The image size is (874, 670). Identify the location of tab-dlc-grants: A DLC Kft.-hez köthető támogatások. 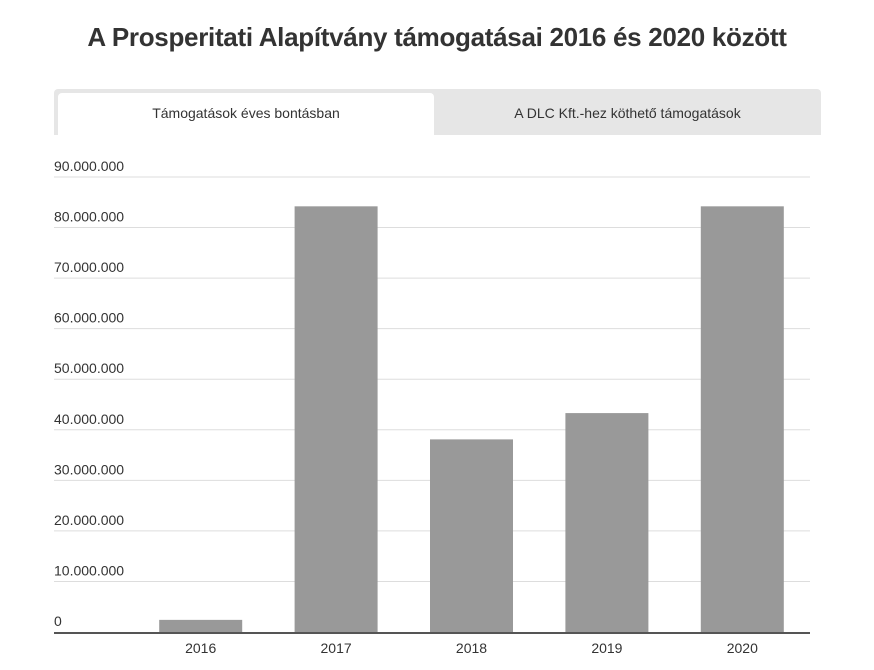
(627, 113).